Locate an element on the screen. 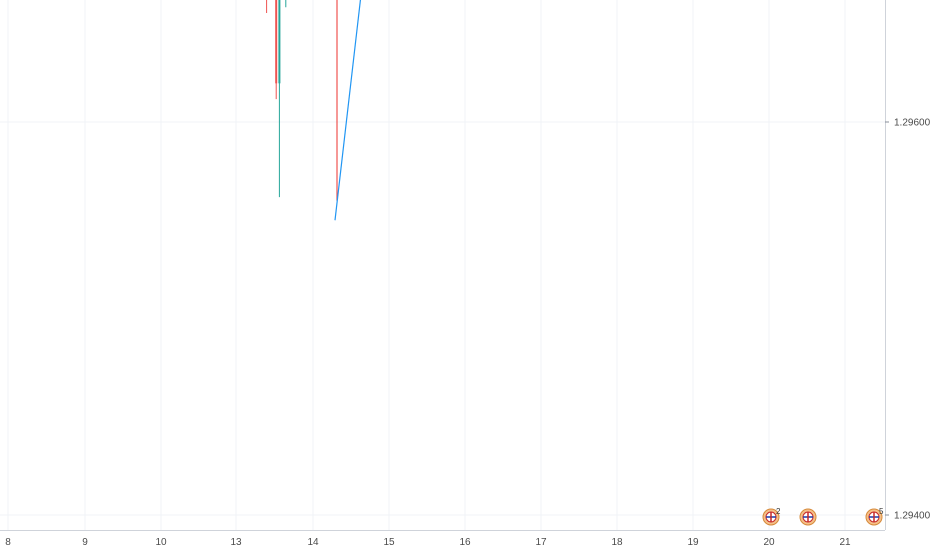 The height and width of the screenshot is (550, 932). uptrend-line is located at coordinates (348, 110).